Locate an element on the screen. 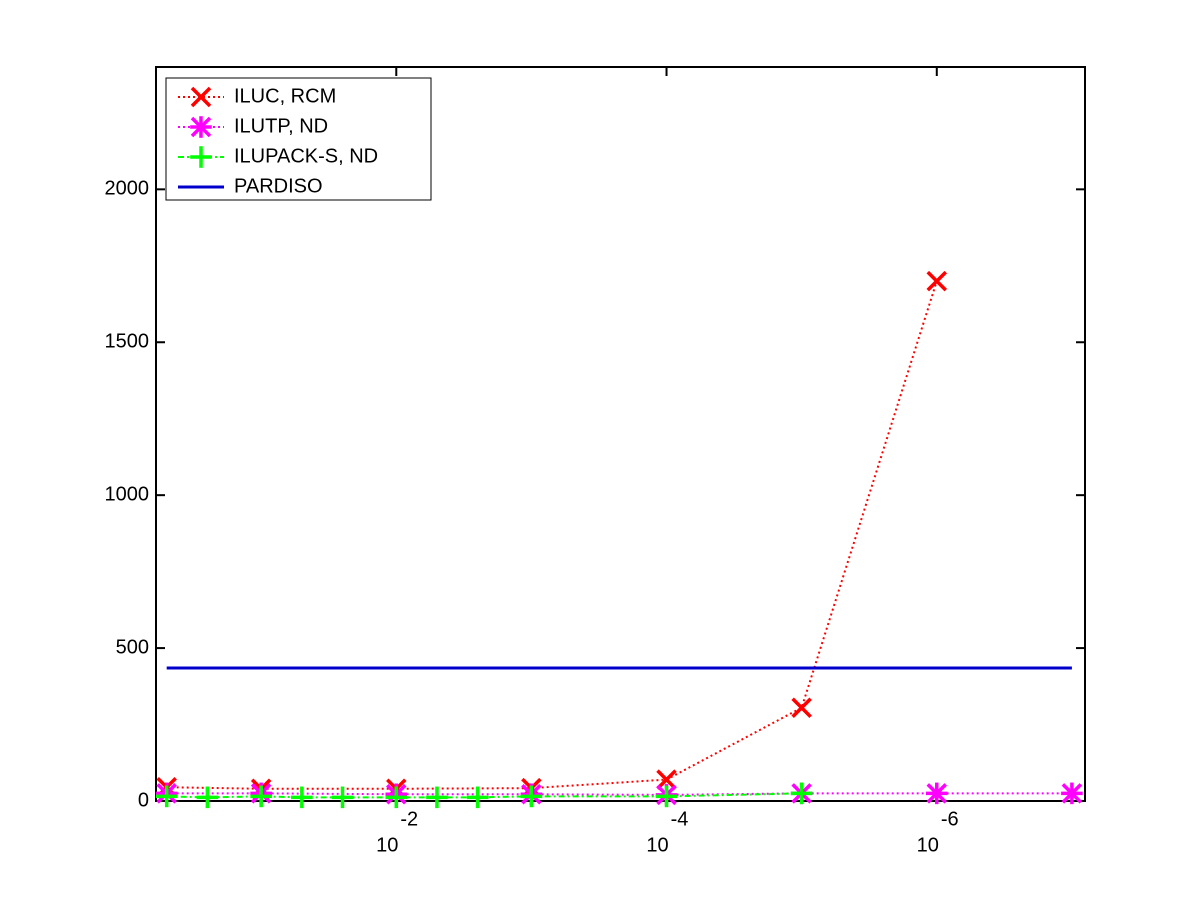 The height and width of the screenshot is (900, 1200). x-tick-exponent: -2 is located at coordinates (409, 819).